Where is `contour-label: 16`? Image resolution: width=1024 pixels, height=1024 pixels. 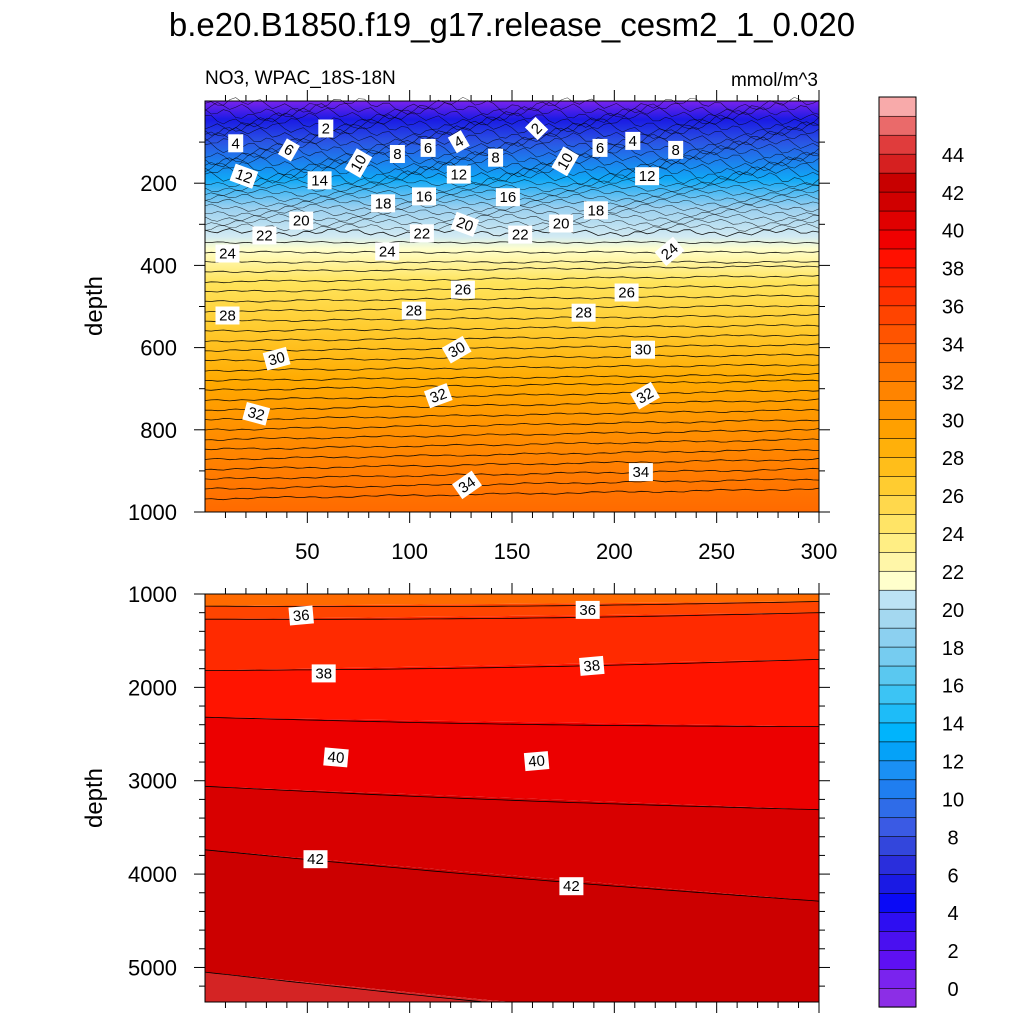
contour-label: 16 is located at coordinates (507, 197).